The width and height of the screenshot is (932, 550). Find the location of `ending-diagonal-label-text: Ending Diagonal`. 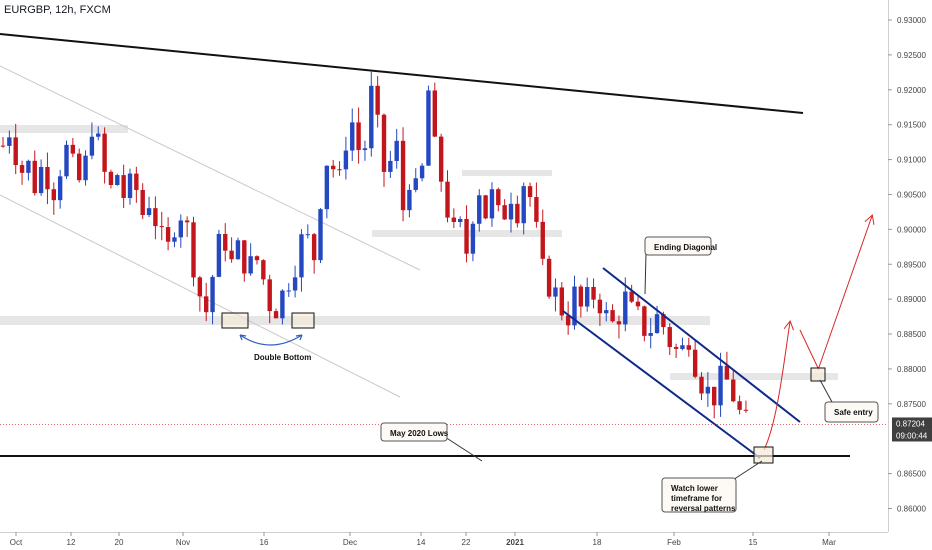

ending-diagonal-label-text: Ending Diagonal is located at coordinates (685, 247).